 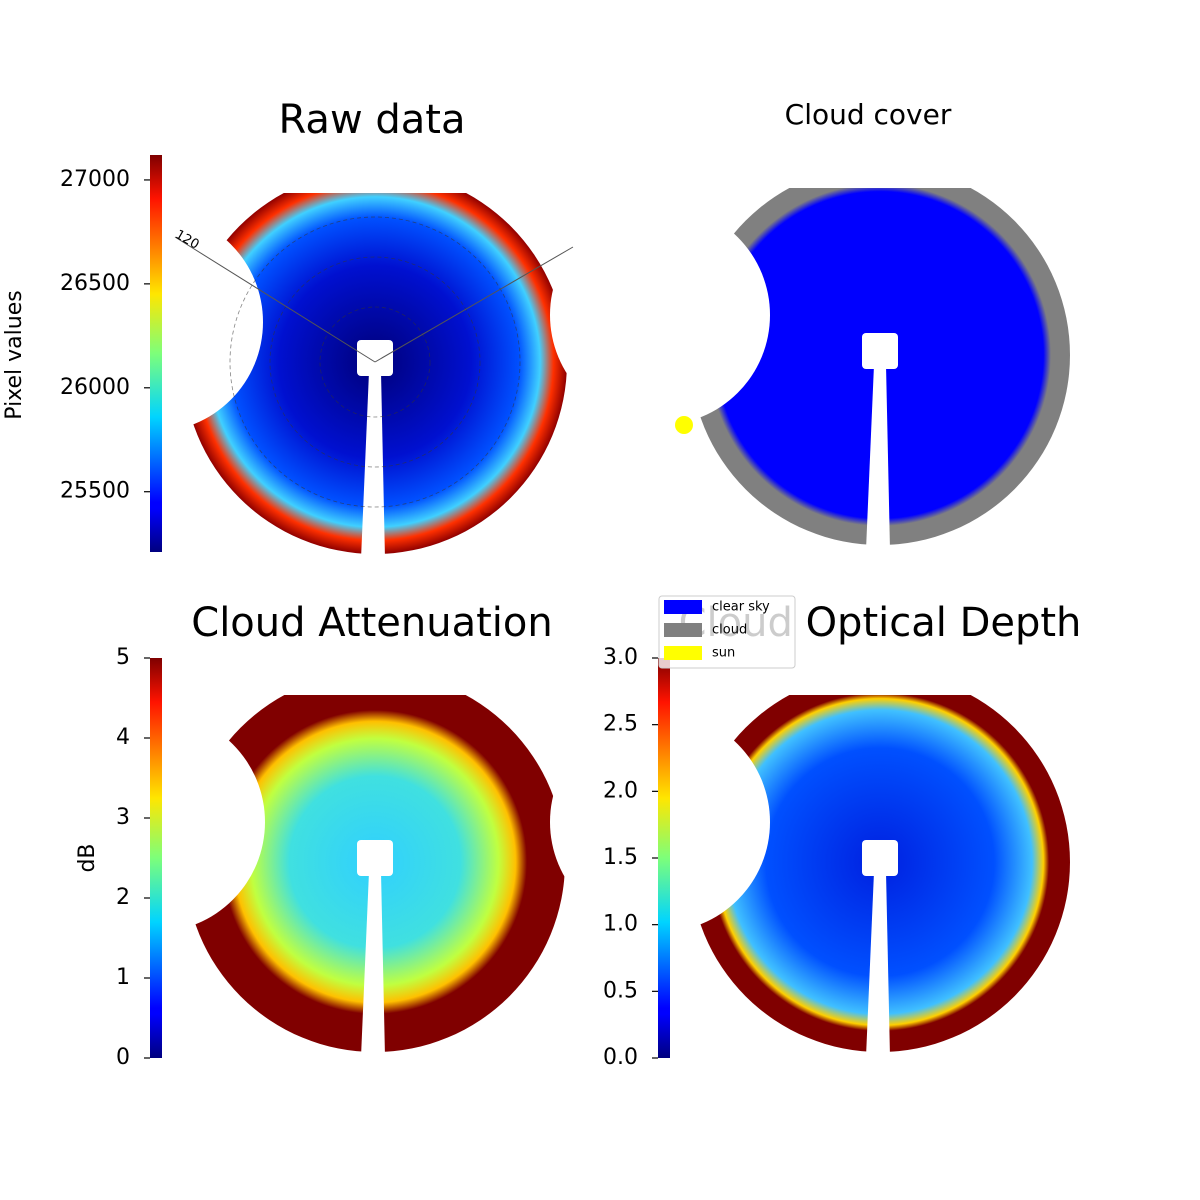 I want to click on colorbar-label: dB, so click(x=87, y=857).